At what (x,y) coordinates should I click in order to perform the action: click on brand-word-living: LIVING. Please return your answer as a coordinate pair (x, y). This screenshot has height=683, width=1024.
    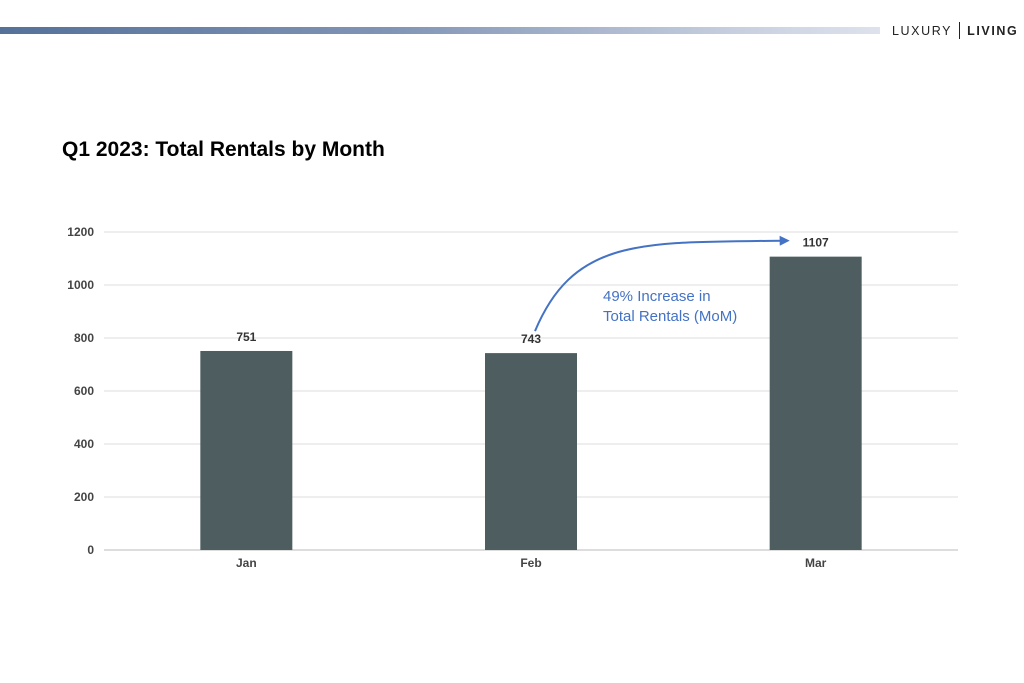
    Looking at the image, I should click on (993, 30).